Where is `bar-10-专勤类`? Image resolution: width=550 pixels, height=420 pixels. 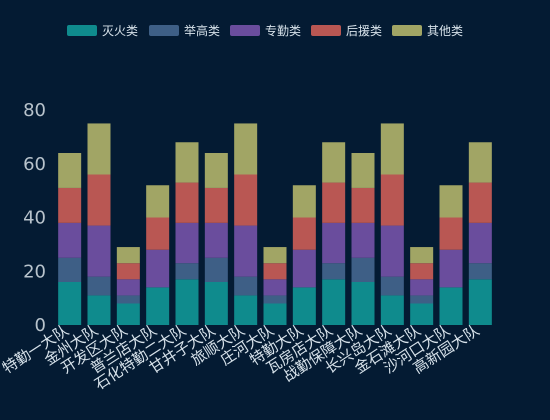
bar-10-专勤类 is located at coordinates (334, 243).